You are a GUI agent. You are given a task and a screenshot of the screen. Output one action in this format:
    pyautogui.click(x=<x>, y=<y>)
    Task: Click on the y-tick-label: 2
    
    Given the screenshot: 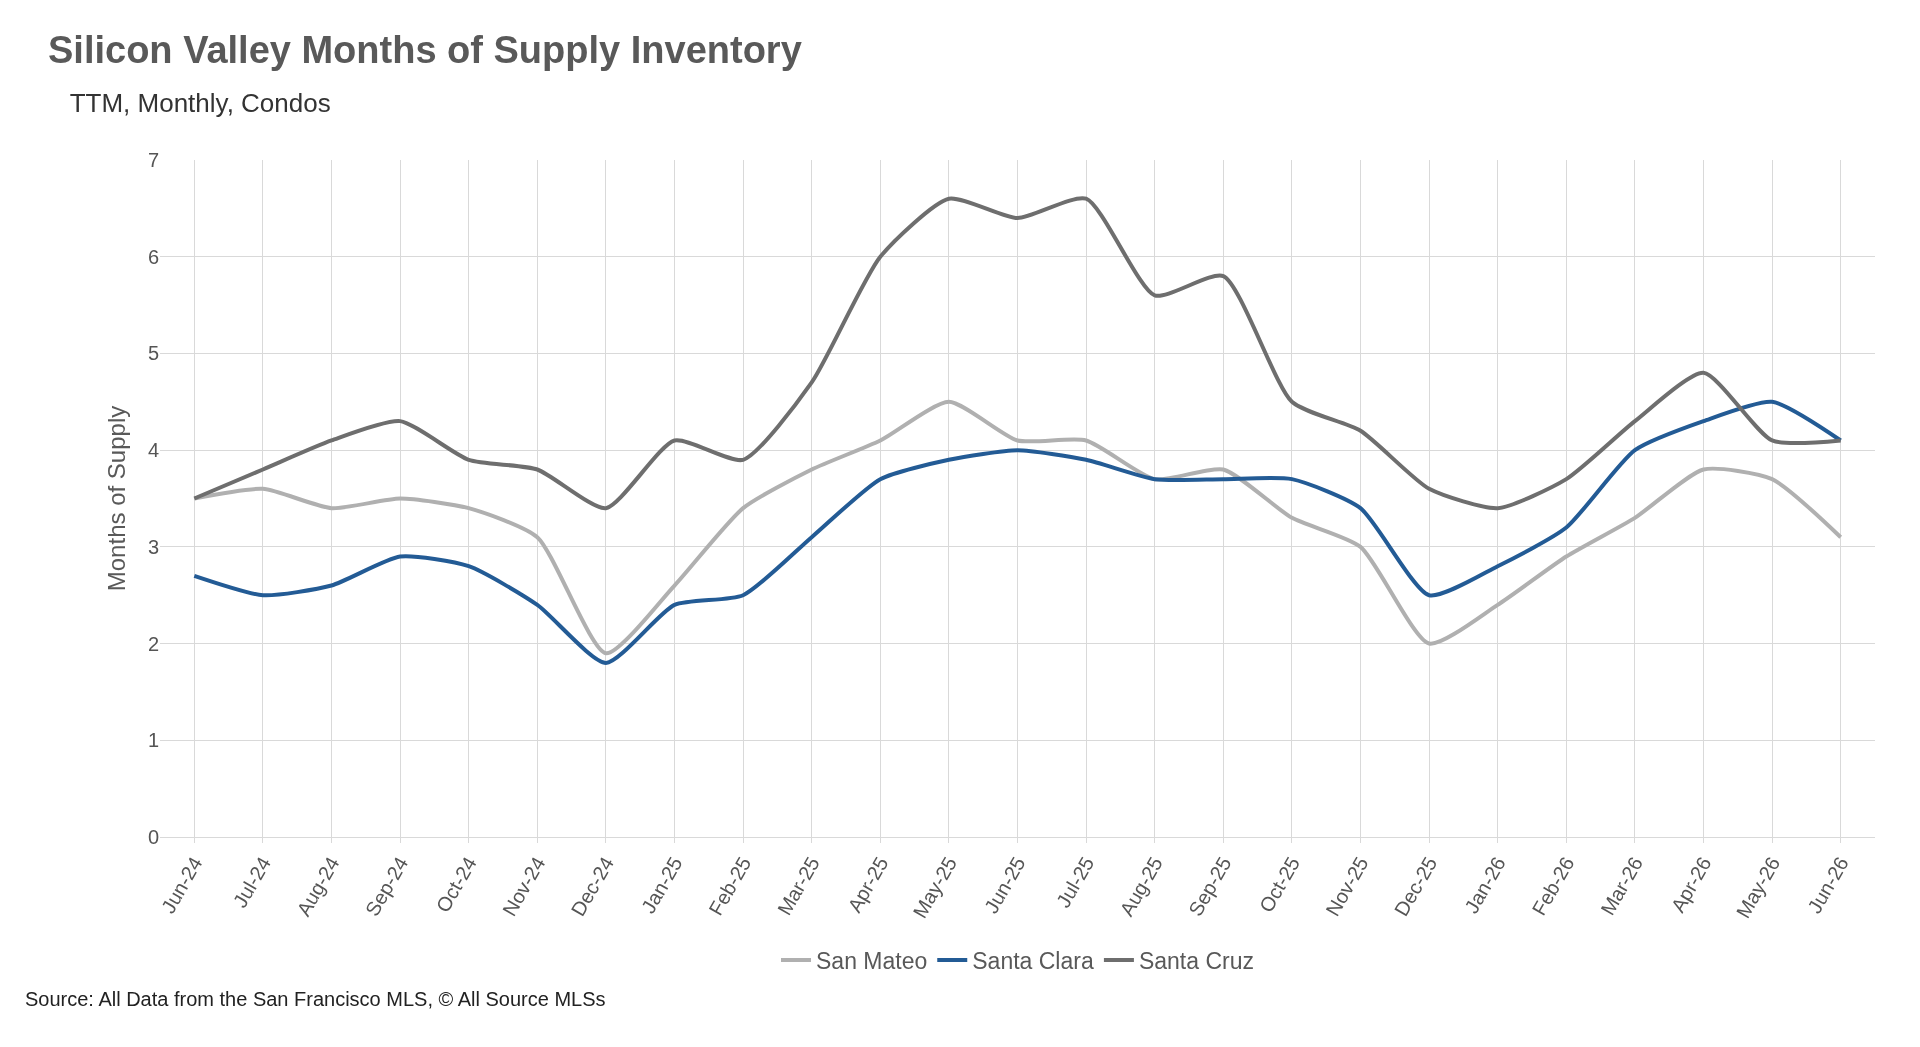 What is the action you would take?
    pyautogui.click(x=153, y=643)
    